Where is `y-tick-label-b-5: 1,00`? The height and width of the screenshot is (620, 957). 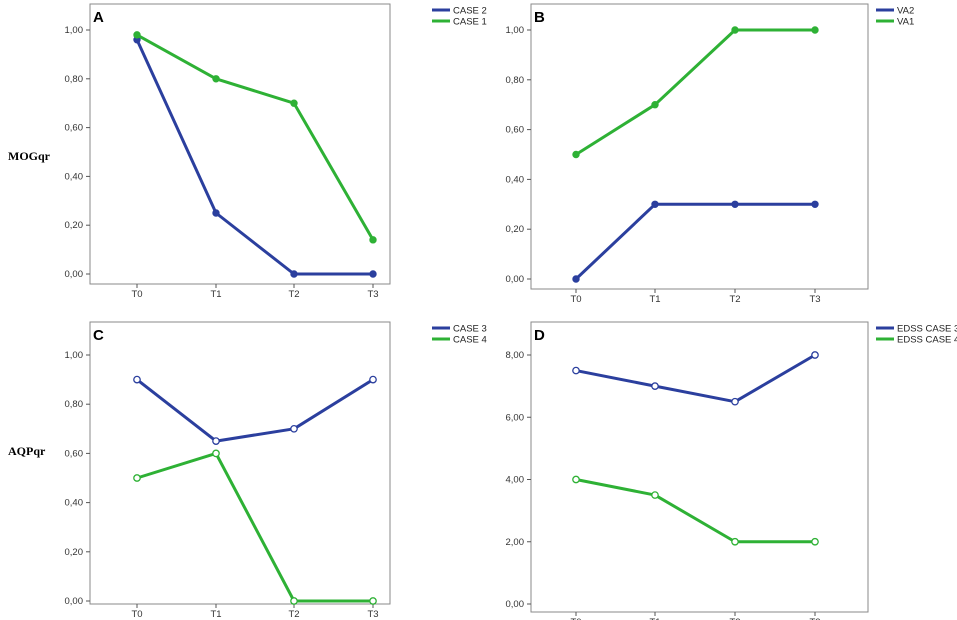 y-tick-label-b-5: 1,00 is located at coordinates (515, 30).